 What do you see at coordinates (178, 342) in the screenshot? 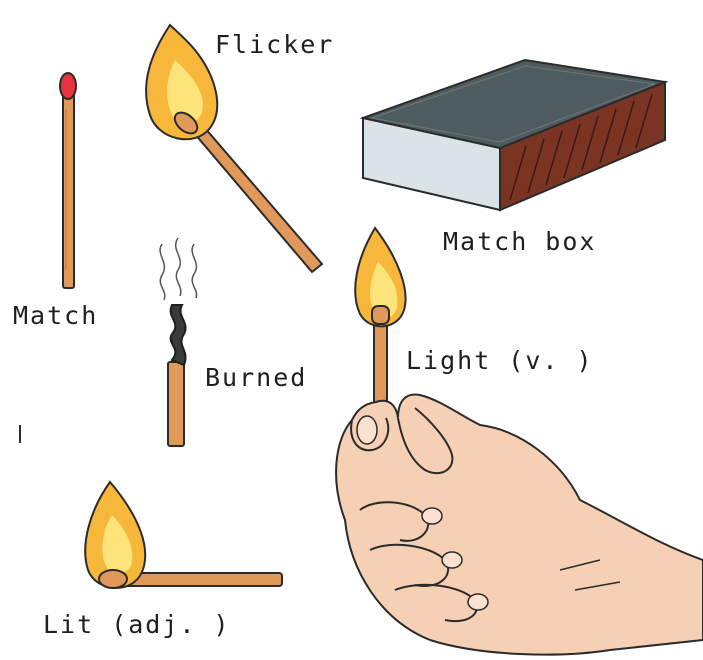
I see `burned-match` at bounding box center [178, 342].